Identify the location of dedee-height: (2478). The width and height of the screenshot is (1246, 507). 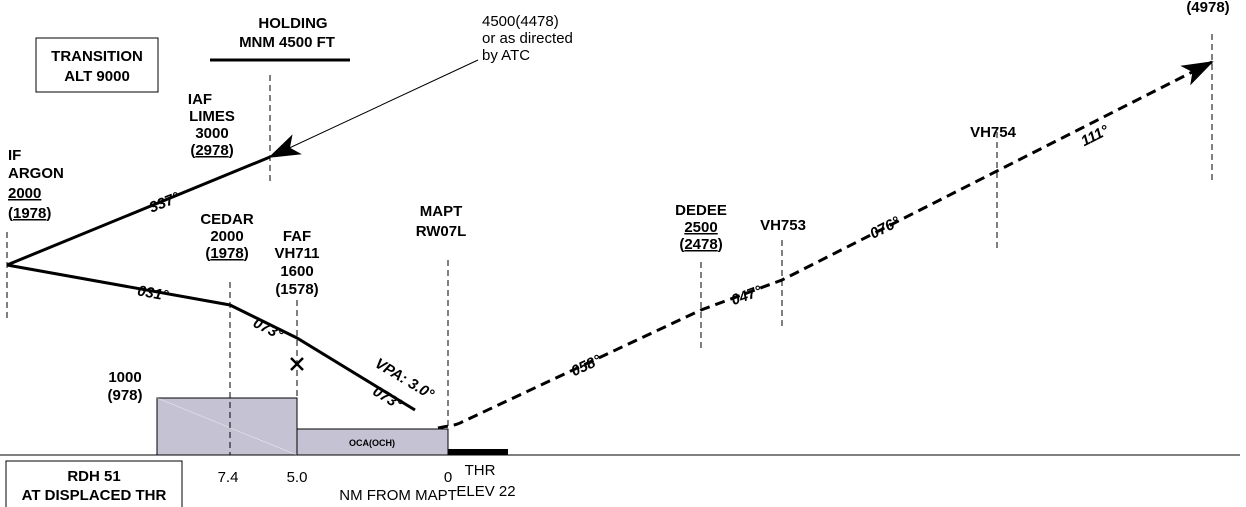
(700, 244).